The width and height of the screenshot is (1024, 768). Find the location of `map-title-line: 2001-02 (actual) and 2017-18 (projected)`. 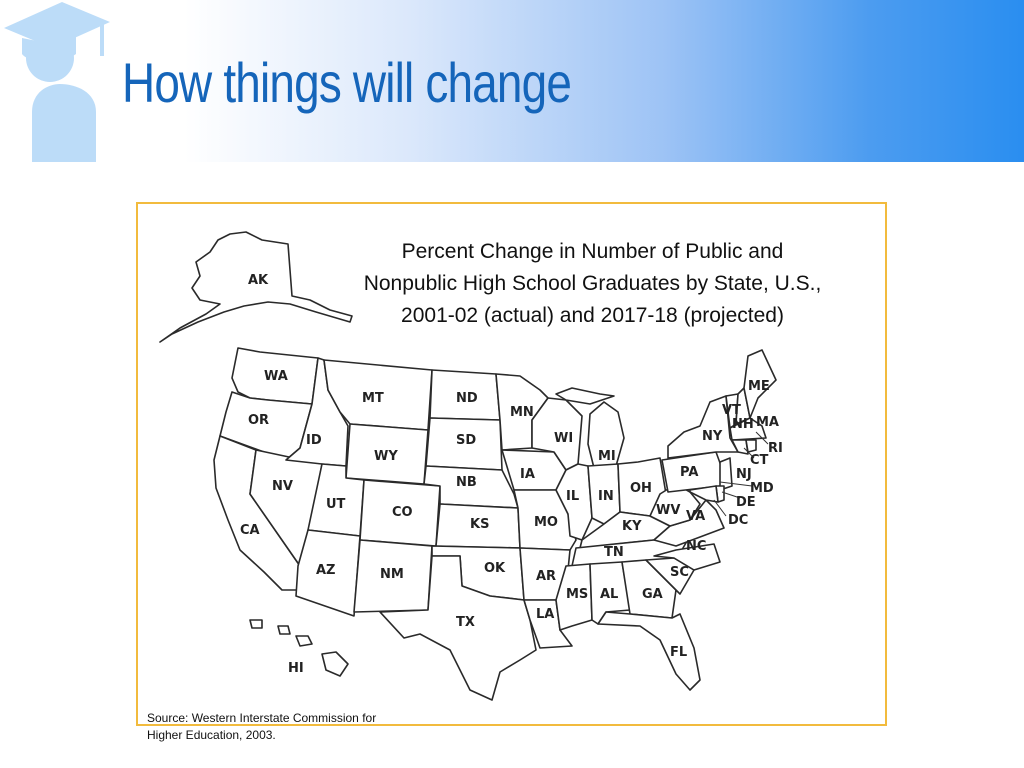

map-title-line: 2001-02 (actual) and 2017-18 (projected) is located at coordinates (592, 315).